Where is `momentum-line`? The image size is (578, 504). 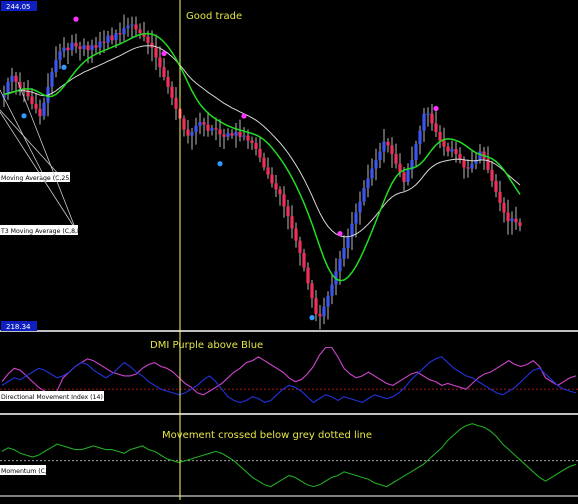 momentum-line is located at coordinates (289, 455).